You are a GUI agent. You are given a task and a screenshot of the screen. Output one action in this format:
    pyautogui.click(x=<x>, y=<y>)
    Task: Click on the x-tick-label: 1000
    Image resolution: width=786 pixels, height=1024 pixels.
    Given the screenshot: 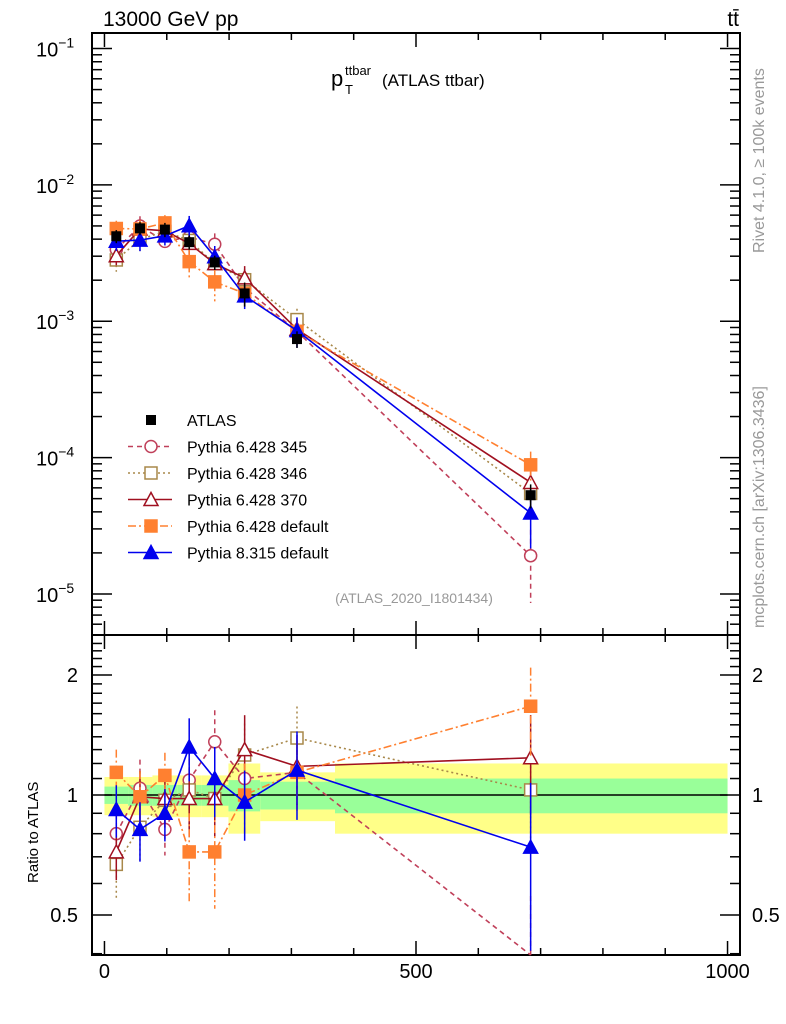 What is the action you would take?
    pyautogui.click(x=727, y=972)
    